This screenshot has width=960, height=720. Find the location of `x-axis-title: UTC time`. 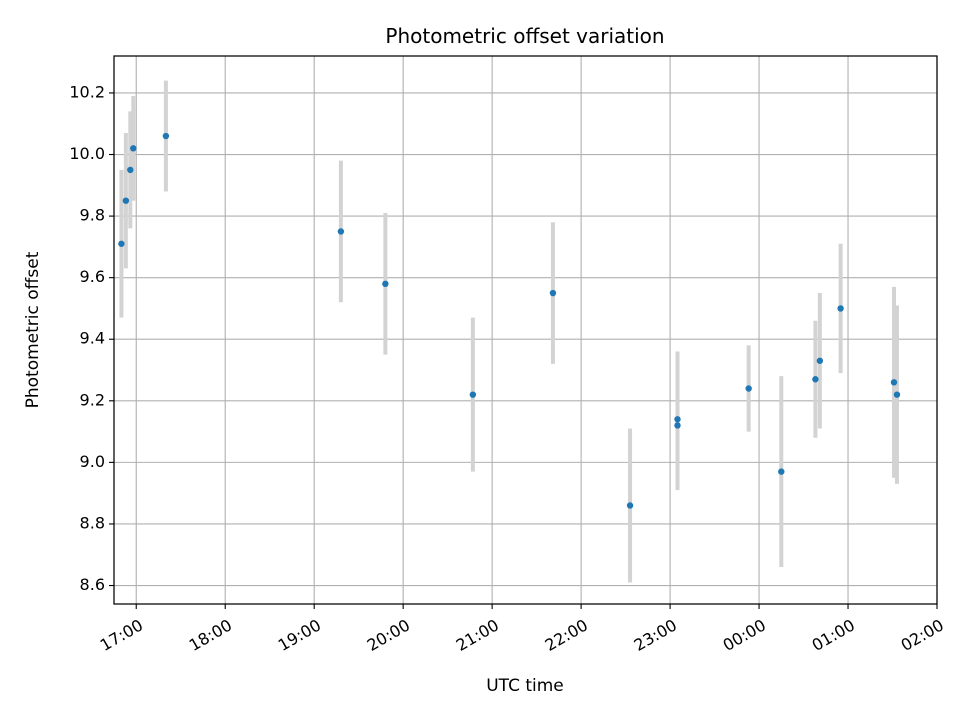

x-axis-title: UTC time is located at coordinates (525, 686).